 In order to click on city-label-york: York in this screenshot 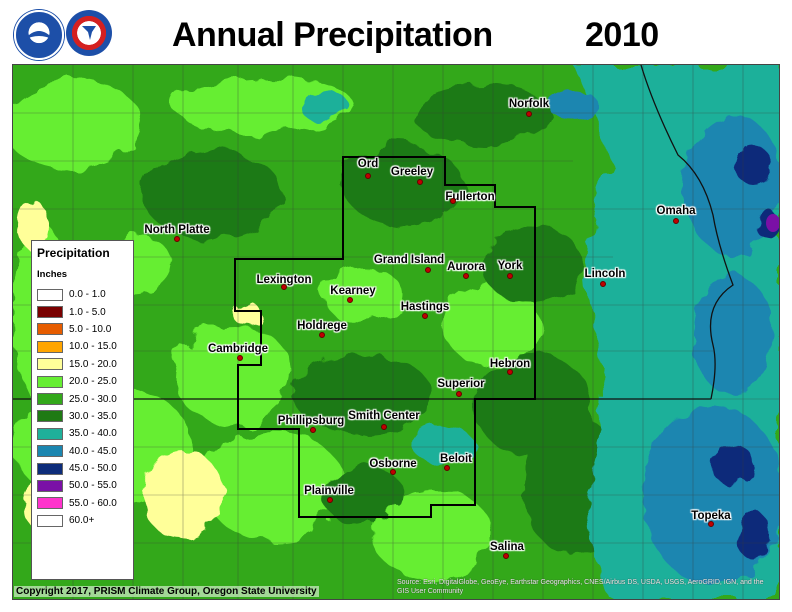, I will do `click(510, 266)`.